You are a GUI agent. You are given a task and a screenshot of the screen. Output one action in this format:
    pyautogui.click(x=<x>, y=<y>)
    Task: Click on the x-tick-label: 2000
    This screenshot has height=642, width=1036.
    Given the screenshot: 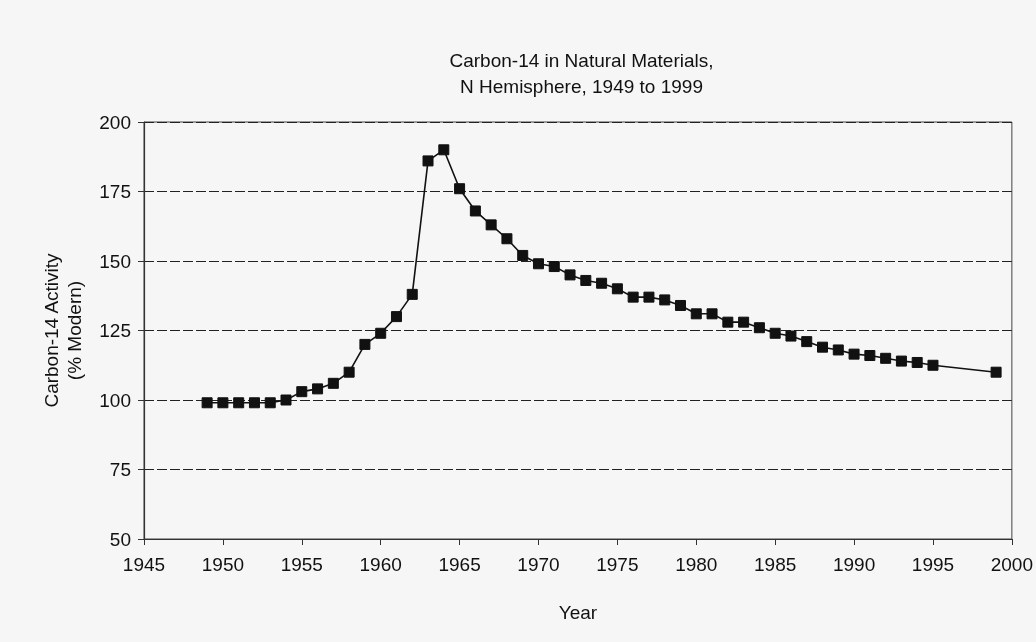 What is the action you would take?
    pyautogui.click(x=1012, y=564)
    